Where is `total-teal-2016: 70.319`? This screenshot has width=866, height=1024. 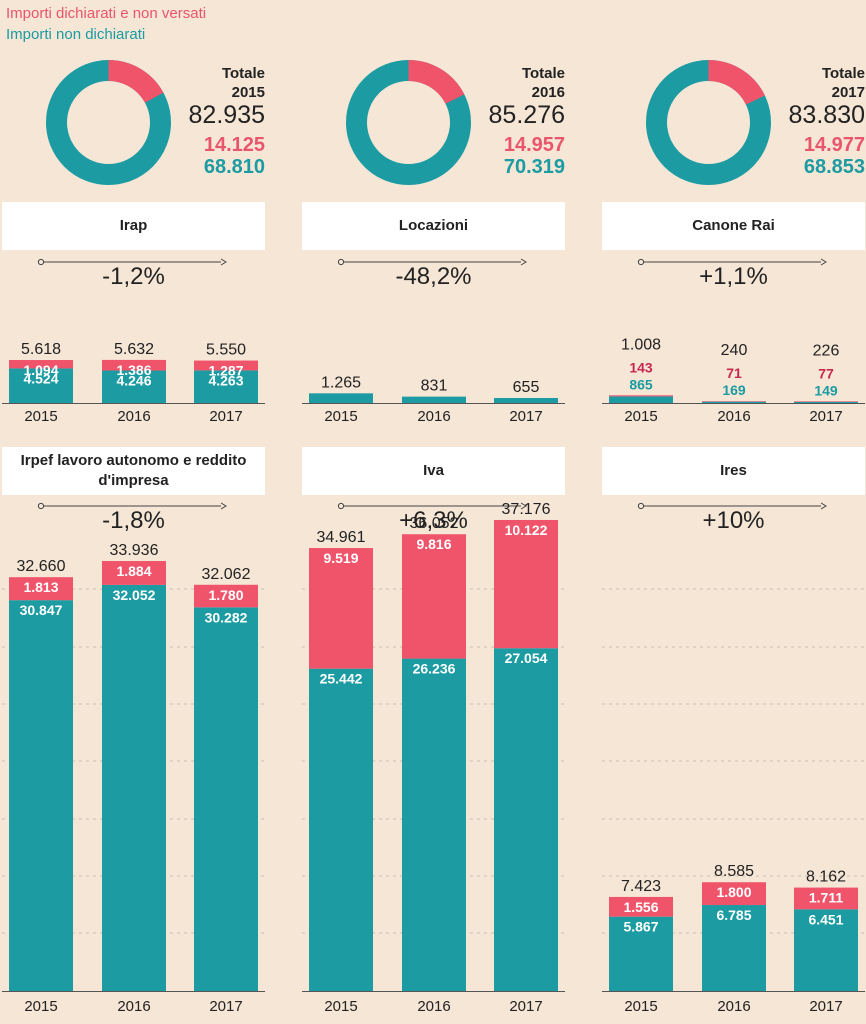
total-teal-2016: 70.319 is located at coordinates (534, 167).